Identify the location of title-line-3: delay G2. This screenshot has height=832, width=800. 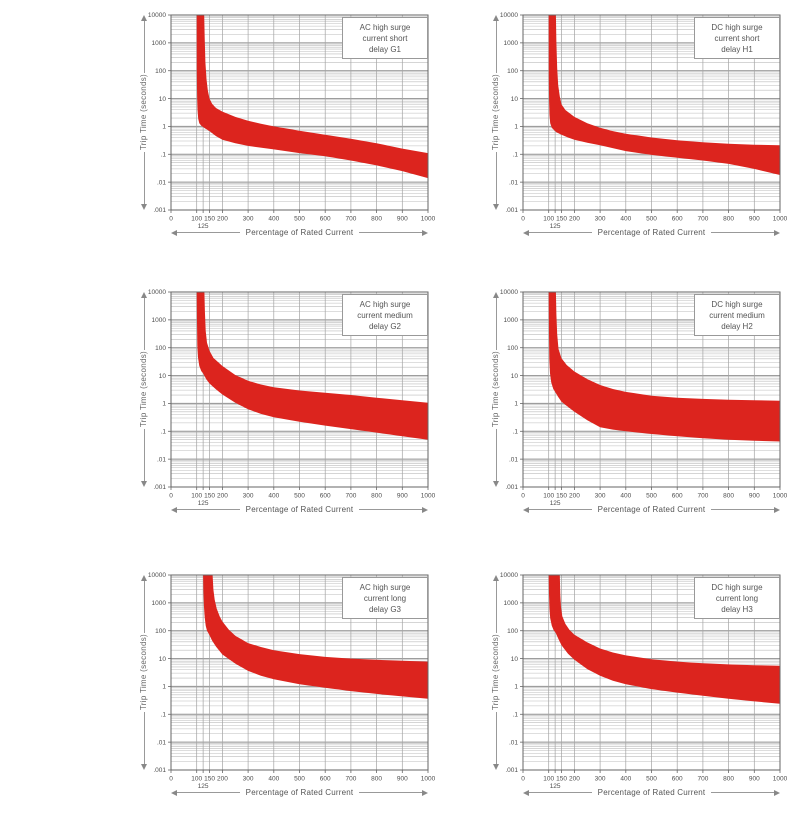
(385, 326).